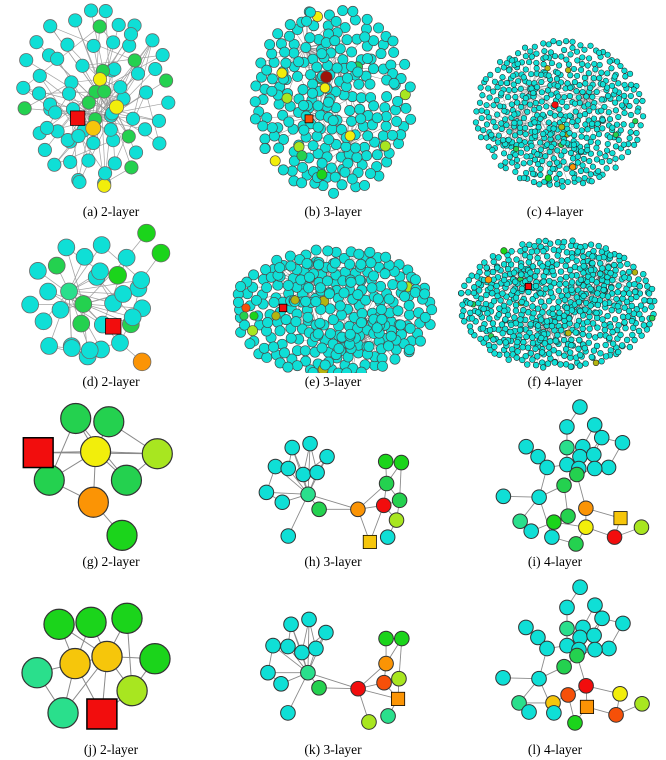 Image resolution: width=666 pixels, height=760 pixels. What do you see at coordinates (111, 381) in the screenshot?
I see `caption-d: (d) 2-layer` at bounding box center [111, 381].